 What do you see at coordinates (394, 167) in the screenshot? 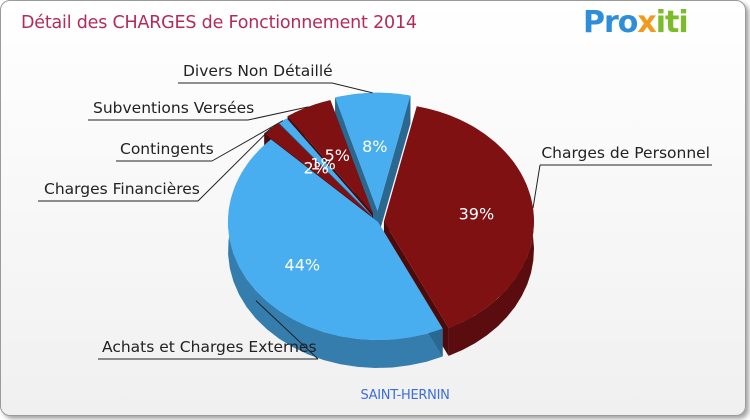
I see `pie-slice-edge` at bounding box center [394, 167].